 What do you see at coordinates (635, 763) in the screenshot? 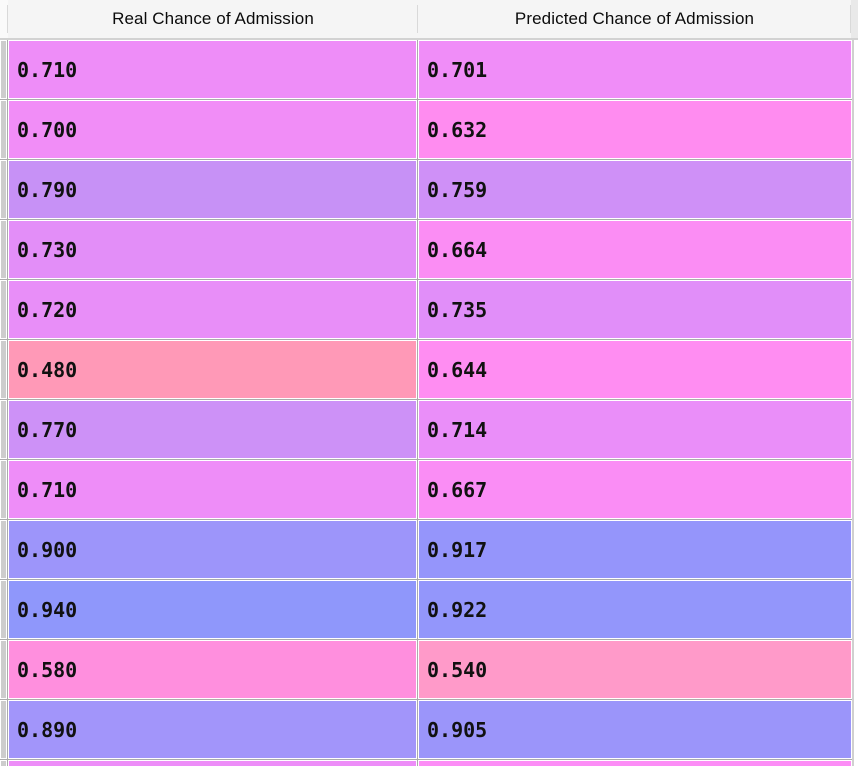
I see `cell-predicted-chance-partial` at bounding box center [635, 763].